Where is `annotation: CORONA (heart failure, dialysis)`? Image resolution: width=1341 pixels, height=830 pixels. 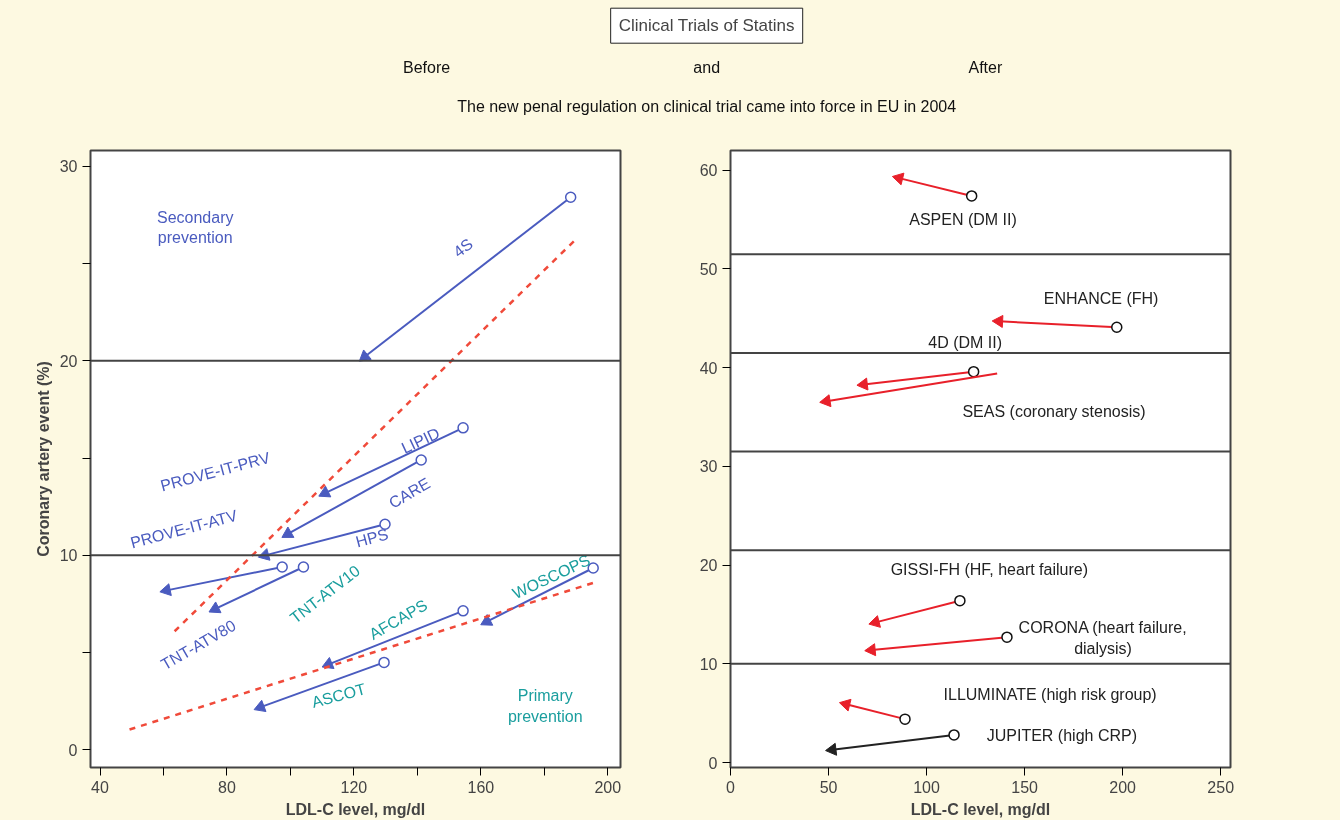 annotation: CORONA (heart failure, dialysis) is located at coordinates (1102, 638).